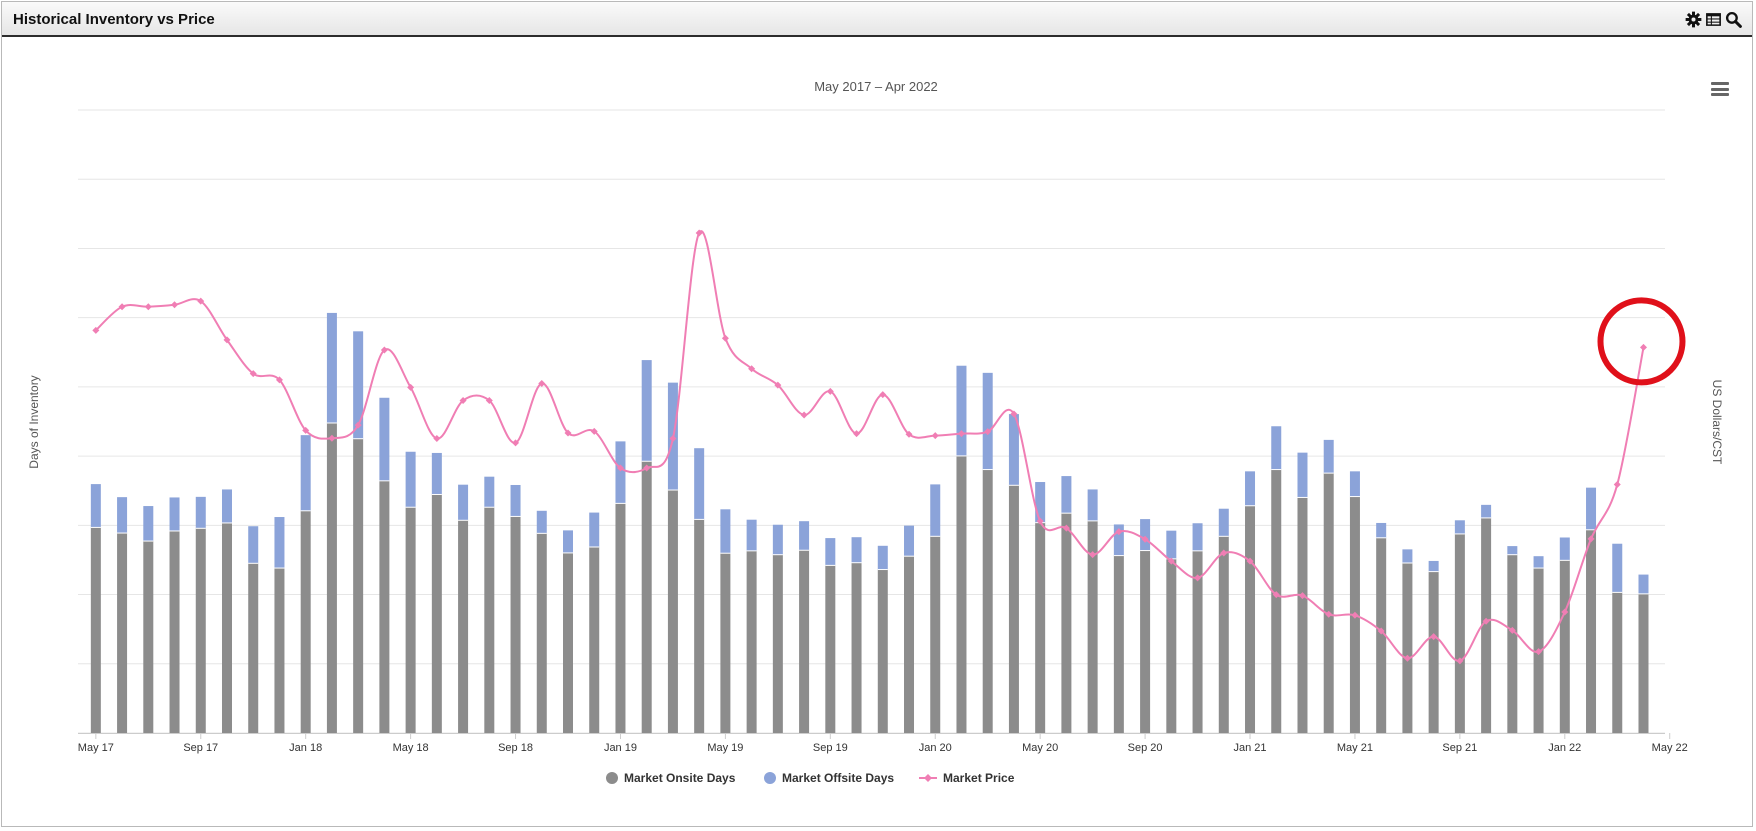  Describe the element at coordinates (620, 748) in the screenshot. I see `x-tick-label: Jan 19` at that location.